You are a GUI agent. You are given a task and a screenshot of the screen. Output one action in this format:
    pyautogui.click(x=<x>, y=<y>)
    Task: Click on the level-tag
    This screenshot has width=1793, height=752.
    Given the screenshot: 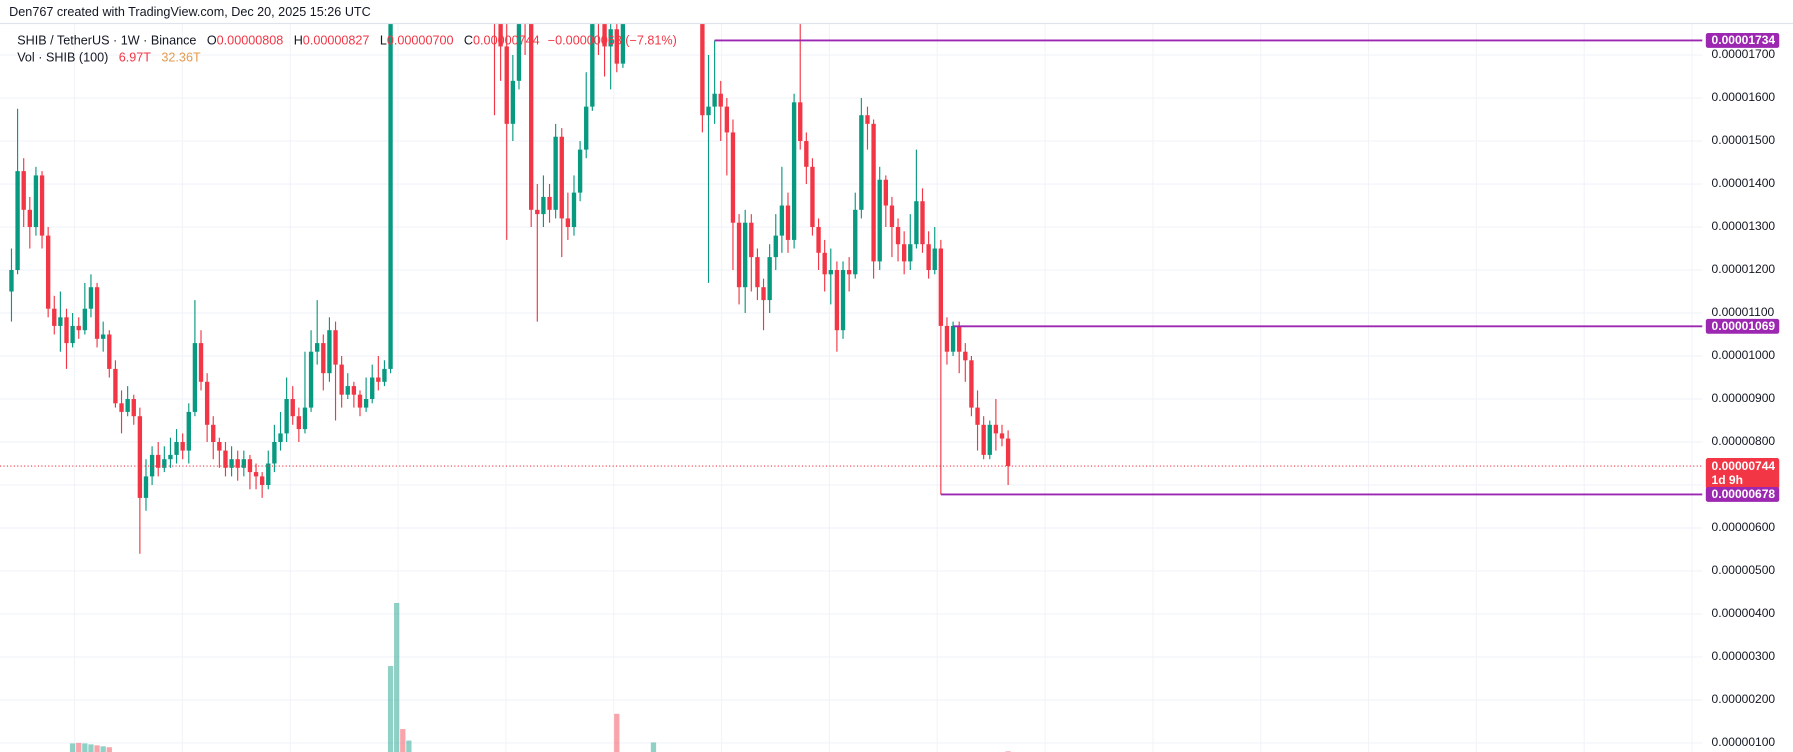 What is the action you would take?
    pyautogui.click(x=1742, y=40)
    